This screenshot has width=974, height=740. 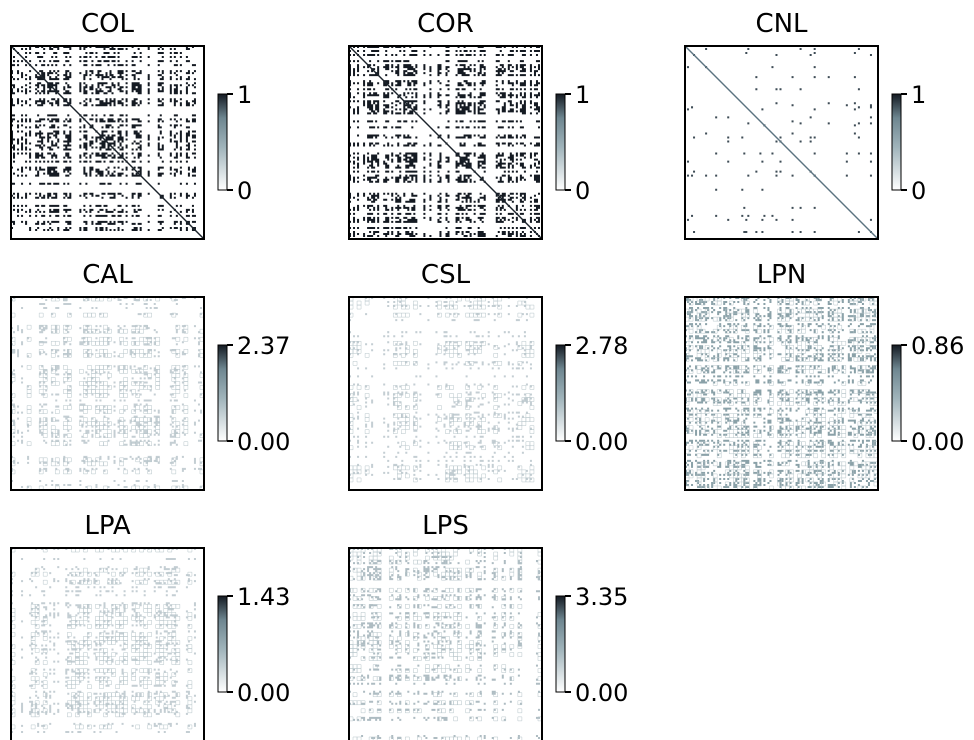 I want to click on panel-title: CSL, so click(x=446, y=275).